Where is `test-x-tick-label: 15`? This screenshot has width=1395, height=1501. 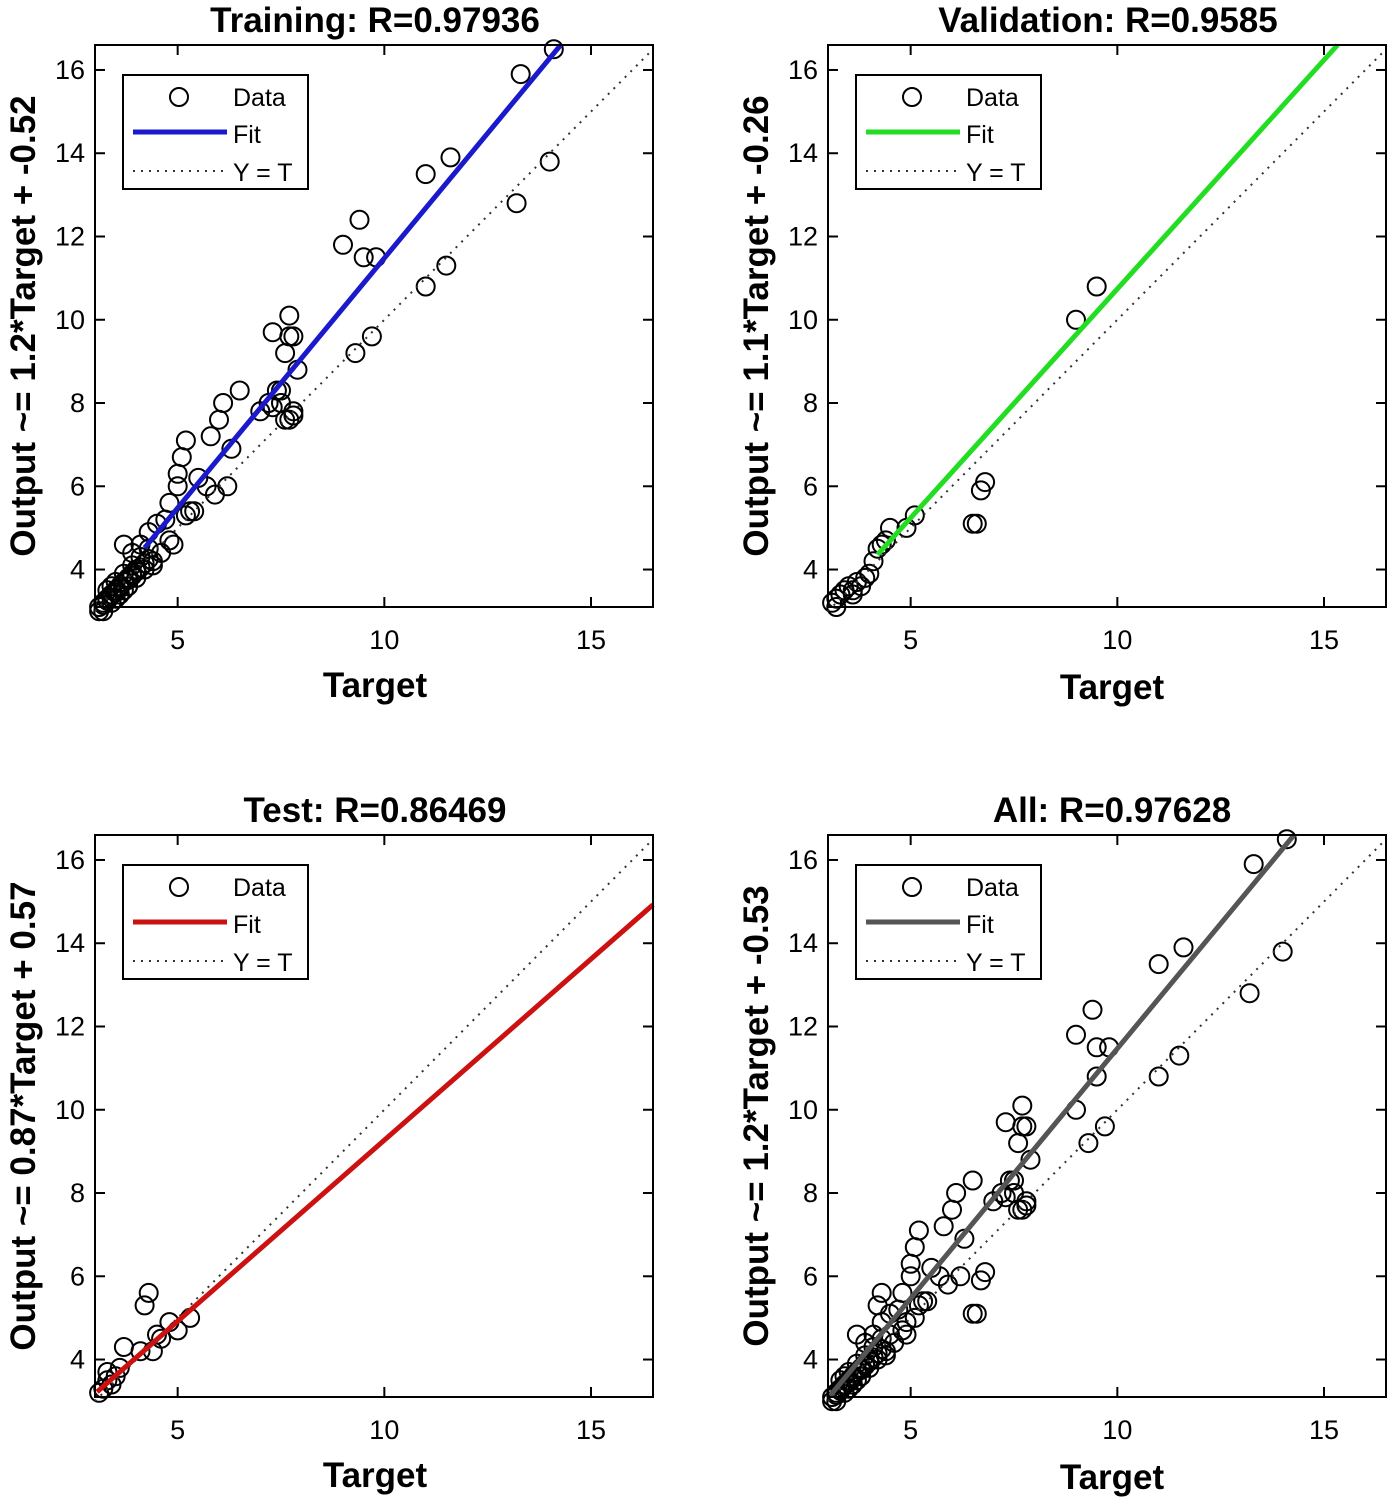 test-x-tick-label: 15 is located at coordinates (591, 1430).